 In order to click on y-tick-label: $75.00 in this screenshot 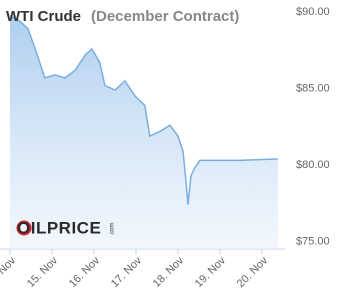, I will do `click(313, 241)`.